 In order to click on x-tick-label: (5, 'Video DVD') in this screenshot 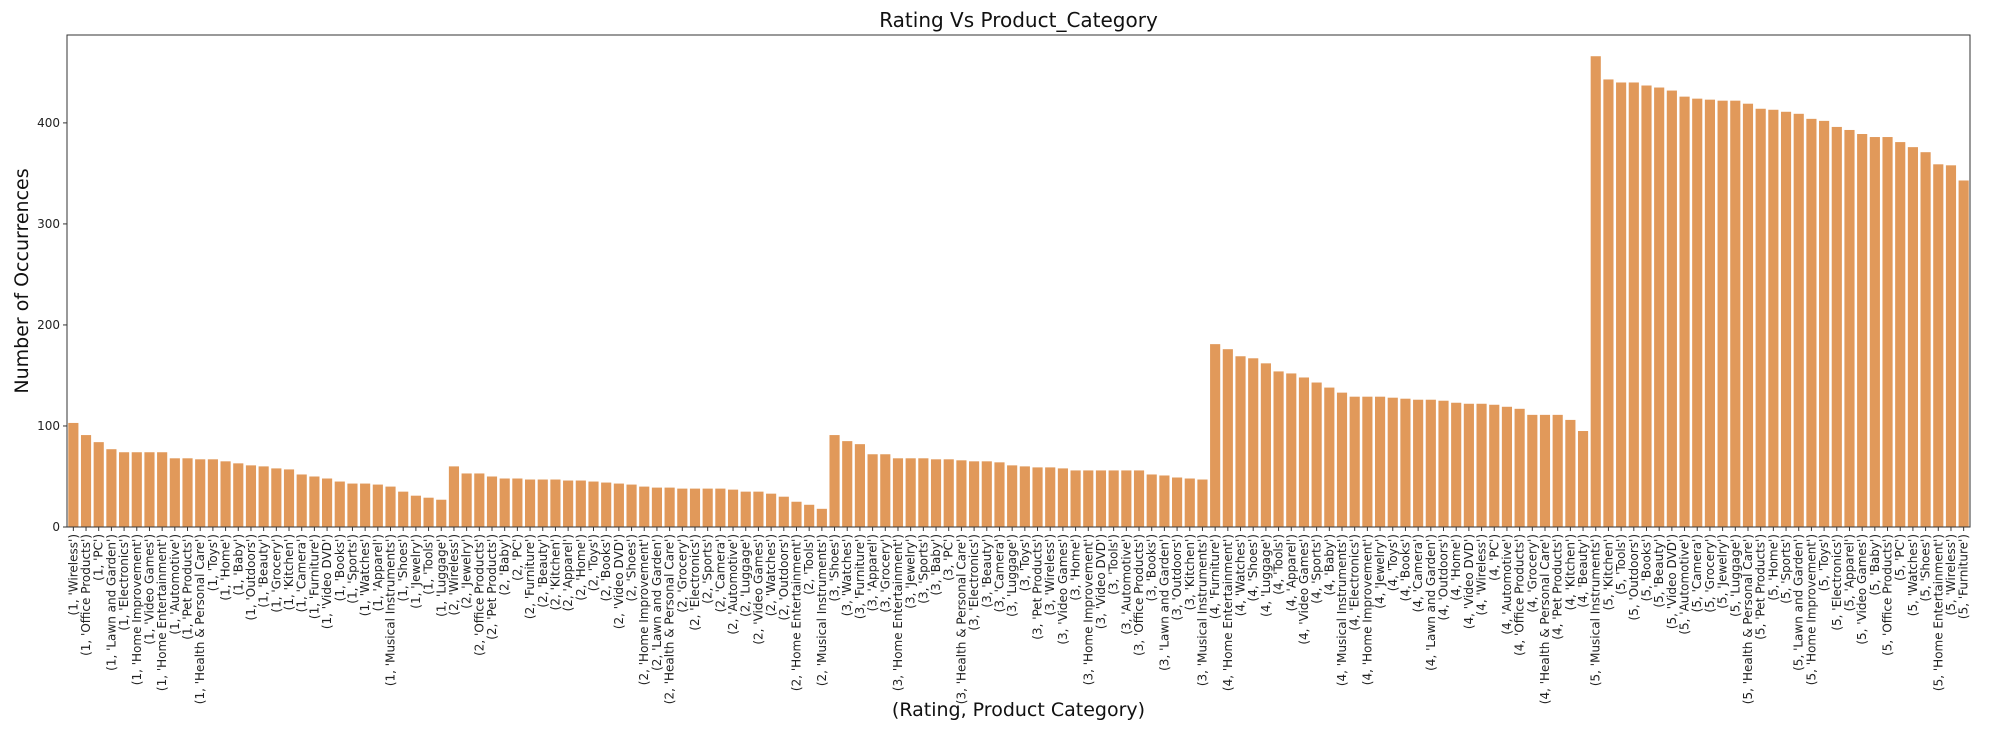, I will do `click(1672, 581)`.